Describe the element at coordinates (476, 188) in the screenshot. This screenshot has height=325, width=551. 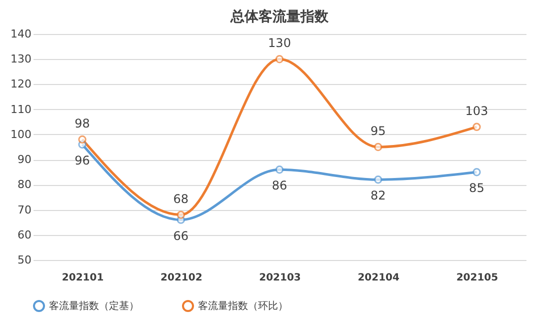
I see `data-label: 85` at that location.